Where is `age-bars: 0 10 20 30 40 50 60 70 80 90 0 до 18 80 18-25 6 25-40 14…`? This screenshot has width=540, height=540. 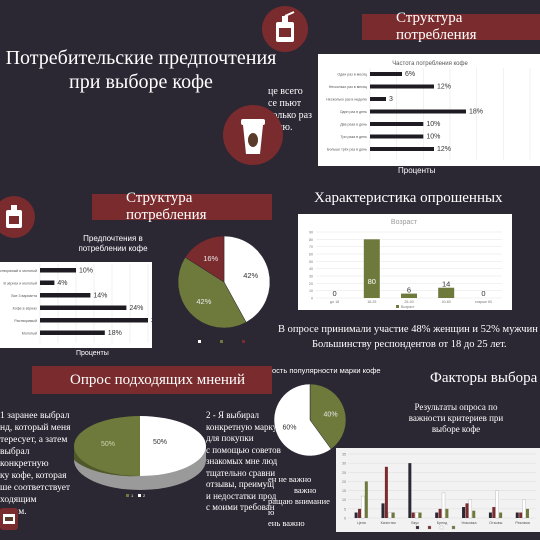
age-bars: 0 10 20 30 40 50 60 70 80 90 0 до 18 80 18-25 6 25-40 14… is located at coordinates (405, 270).